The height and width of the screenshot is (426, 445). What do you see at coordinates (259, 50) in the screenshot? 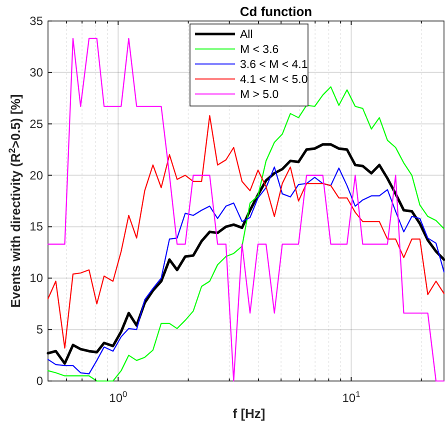
I see `legend-label: M < 3.6` at bounding box center [259, 50].